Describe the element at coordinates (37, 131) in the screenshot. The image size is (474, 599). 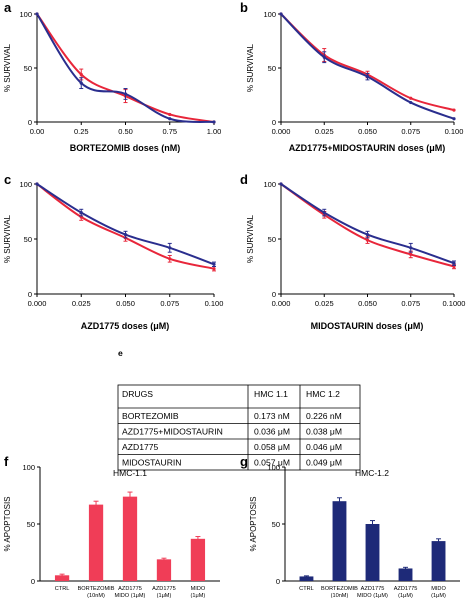
I see `x-tick-label: 0.00` at that location.